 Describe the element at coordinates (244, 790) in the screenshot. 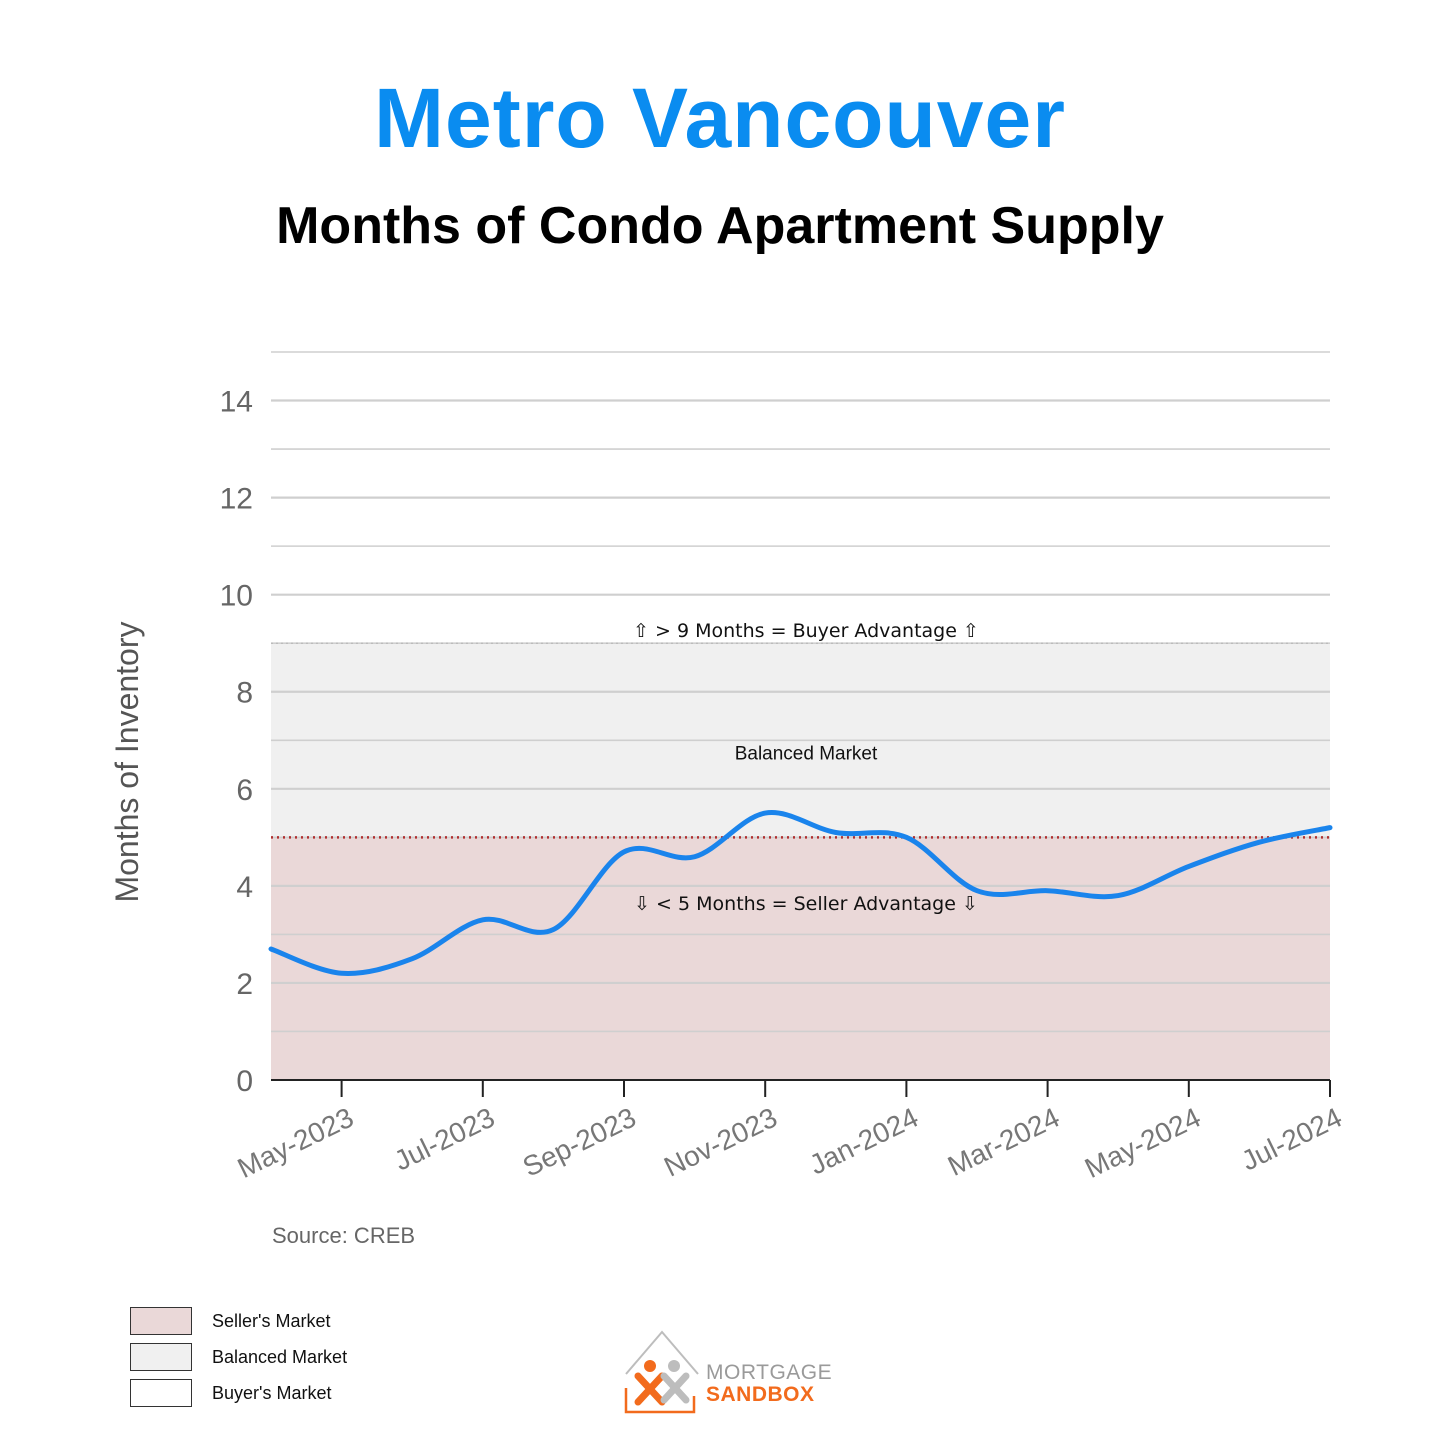

I see `y-tick-label: 6` at that location.